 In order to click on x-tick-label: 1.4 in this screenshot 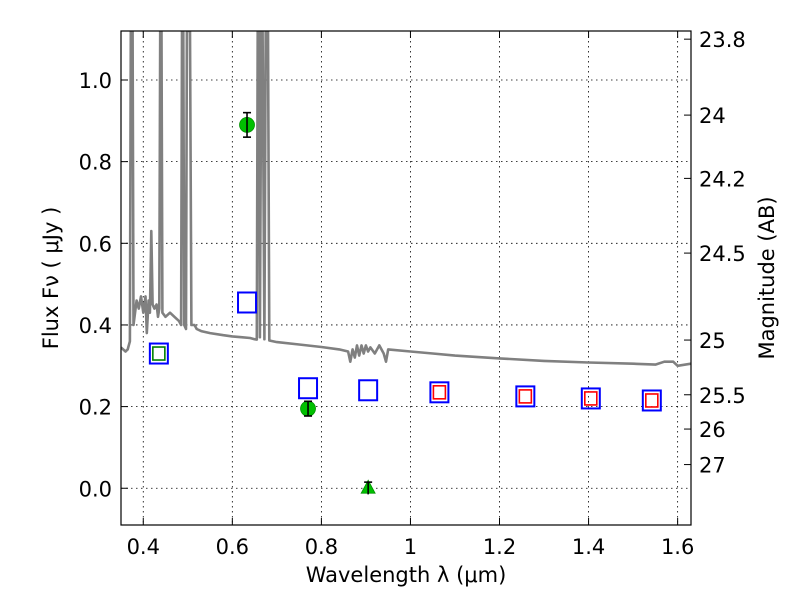, I will do `click(588, 547)`.